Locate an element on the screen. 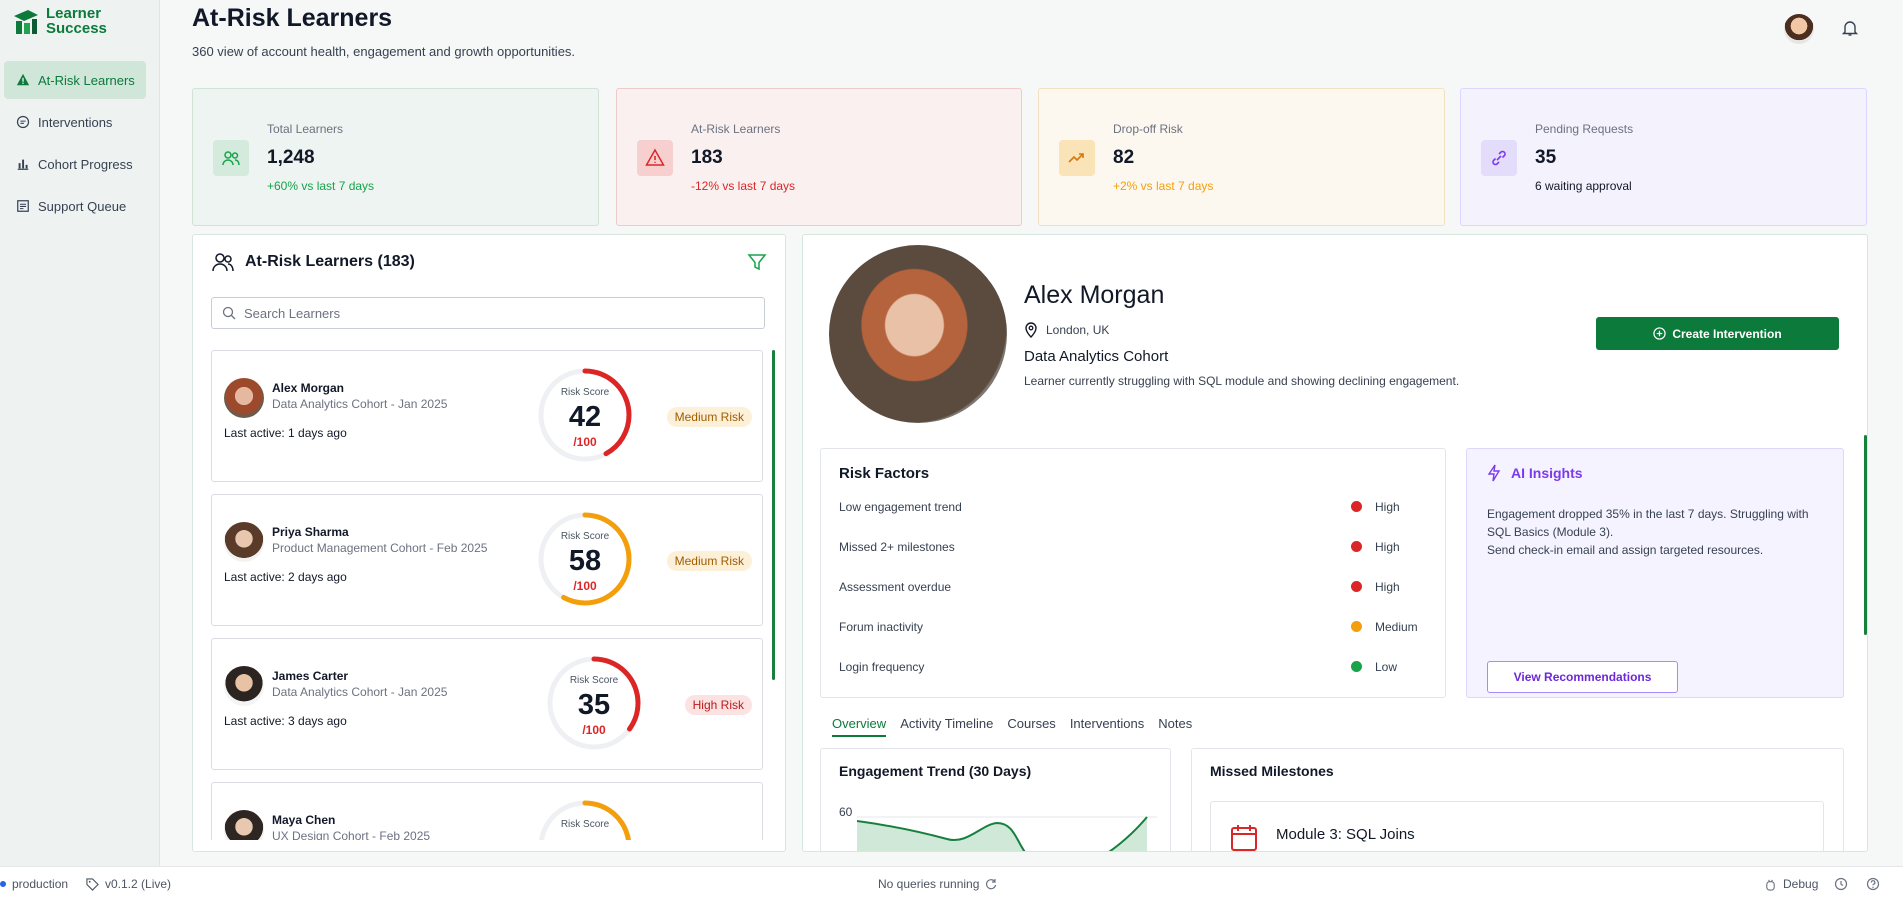  risk-factor-name: Missed 2+ milestones is located at coordinates (897, 547).